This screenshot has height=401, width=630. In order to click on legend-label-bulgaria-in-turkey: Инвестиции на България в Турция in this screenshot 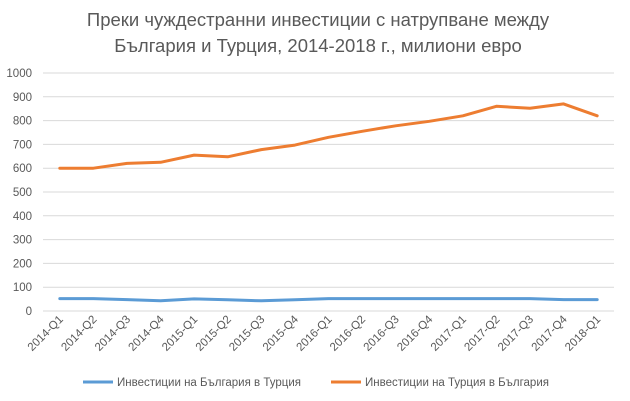, I will do `click(209, 383)`.